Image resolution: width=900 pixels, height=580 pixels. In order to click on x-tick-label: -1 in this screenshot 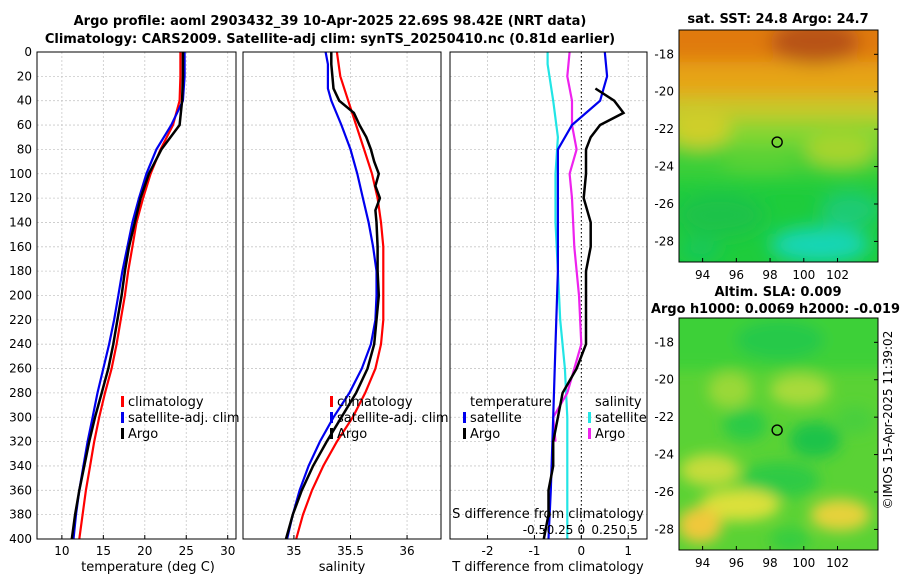, I will do `click(534, 551)`.